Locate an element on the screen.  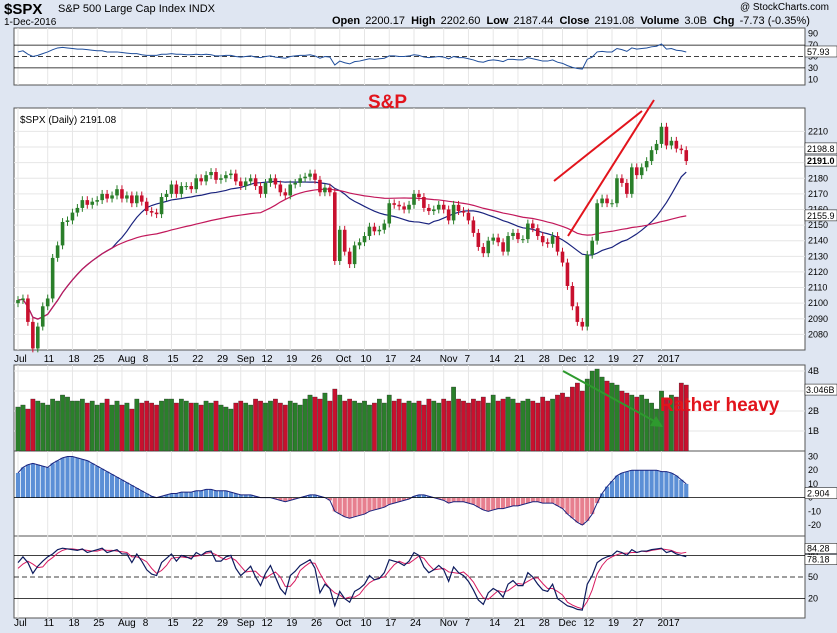
rsi-tick-label: 70 is located at coordinates (813, 45).